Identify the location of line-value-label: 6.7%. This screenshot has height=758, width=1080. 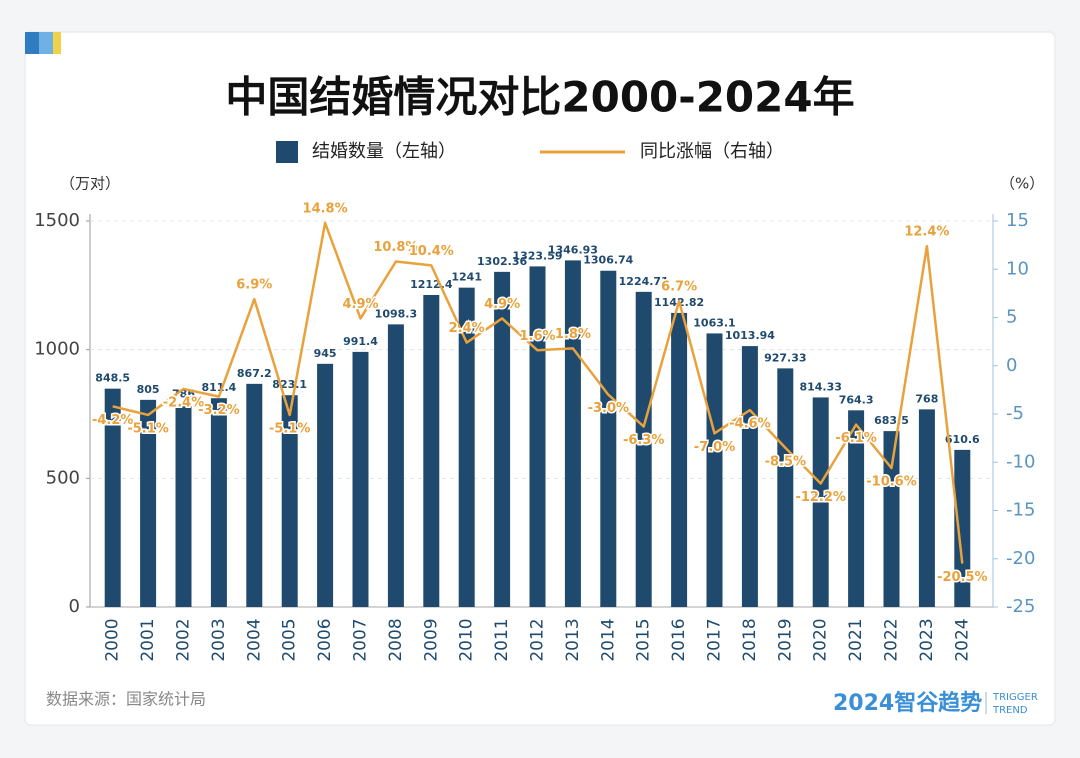
(679, 287).